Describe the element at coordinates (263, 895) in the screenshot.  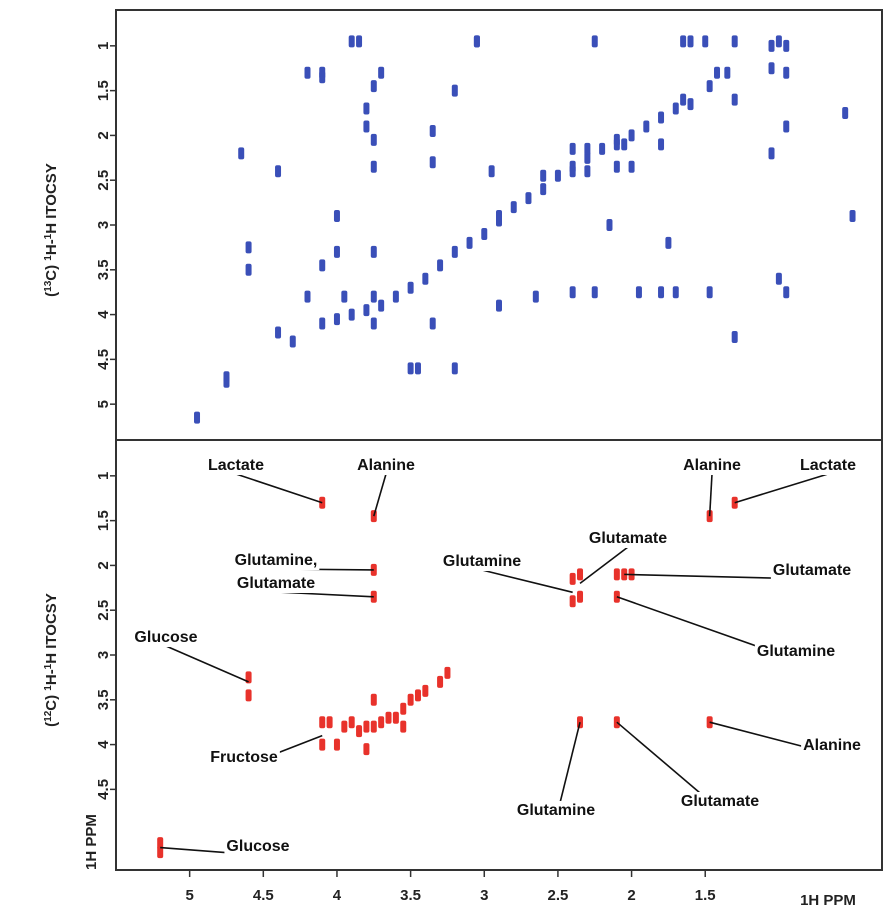
I see `x-tick-label: 4.5` at that location.